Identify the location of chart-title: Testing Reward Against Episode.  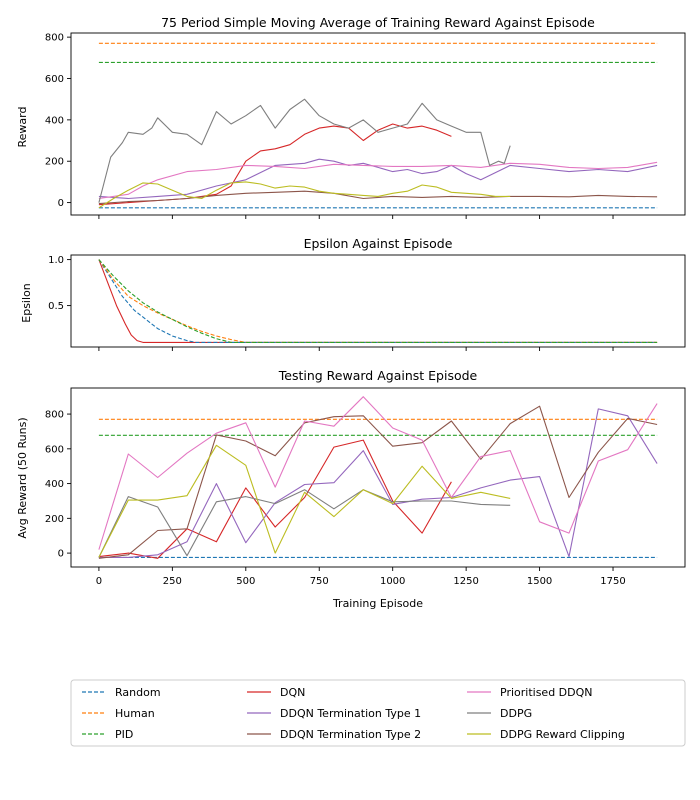
(378, 375).